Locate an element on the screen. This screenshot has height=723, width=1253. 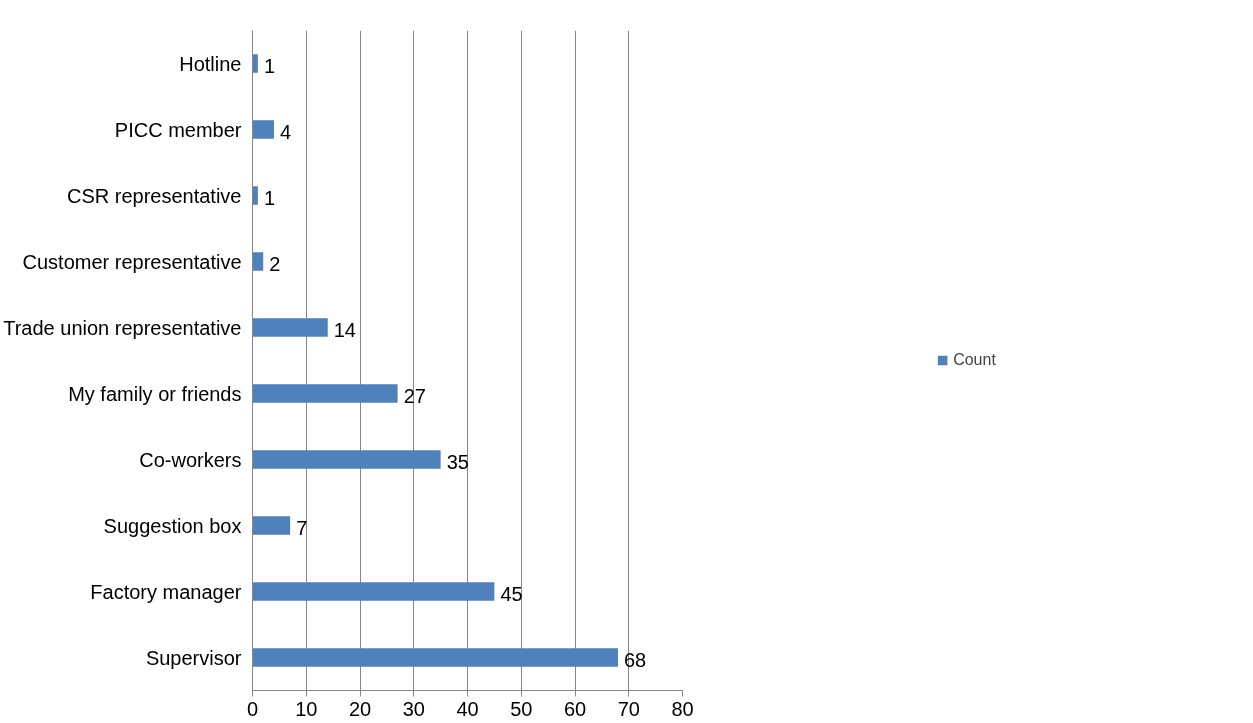
x-tick-label: 30 is located at coordinates (413, 708).